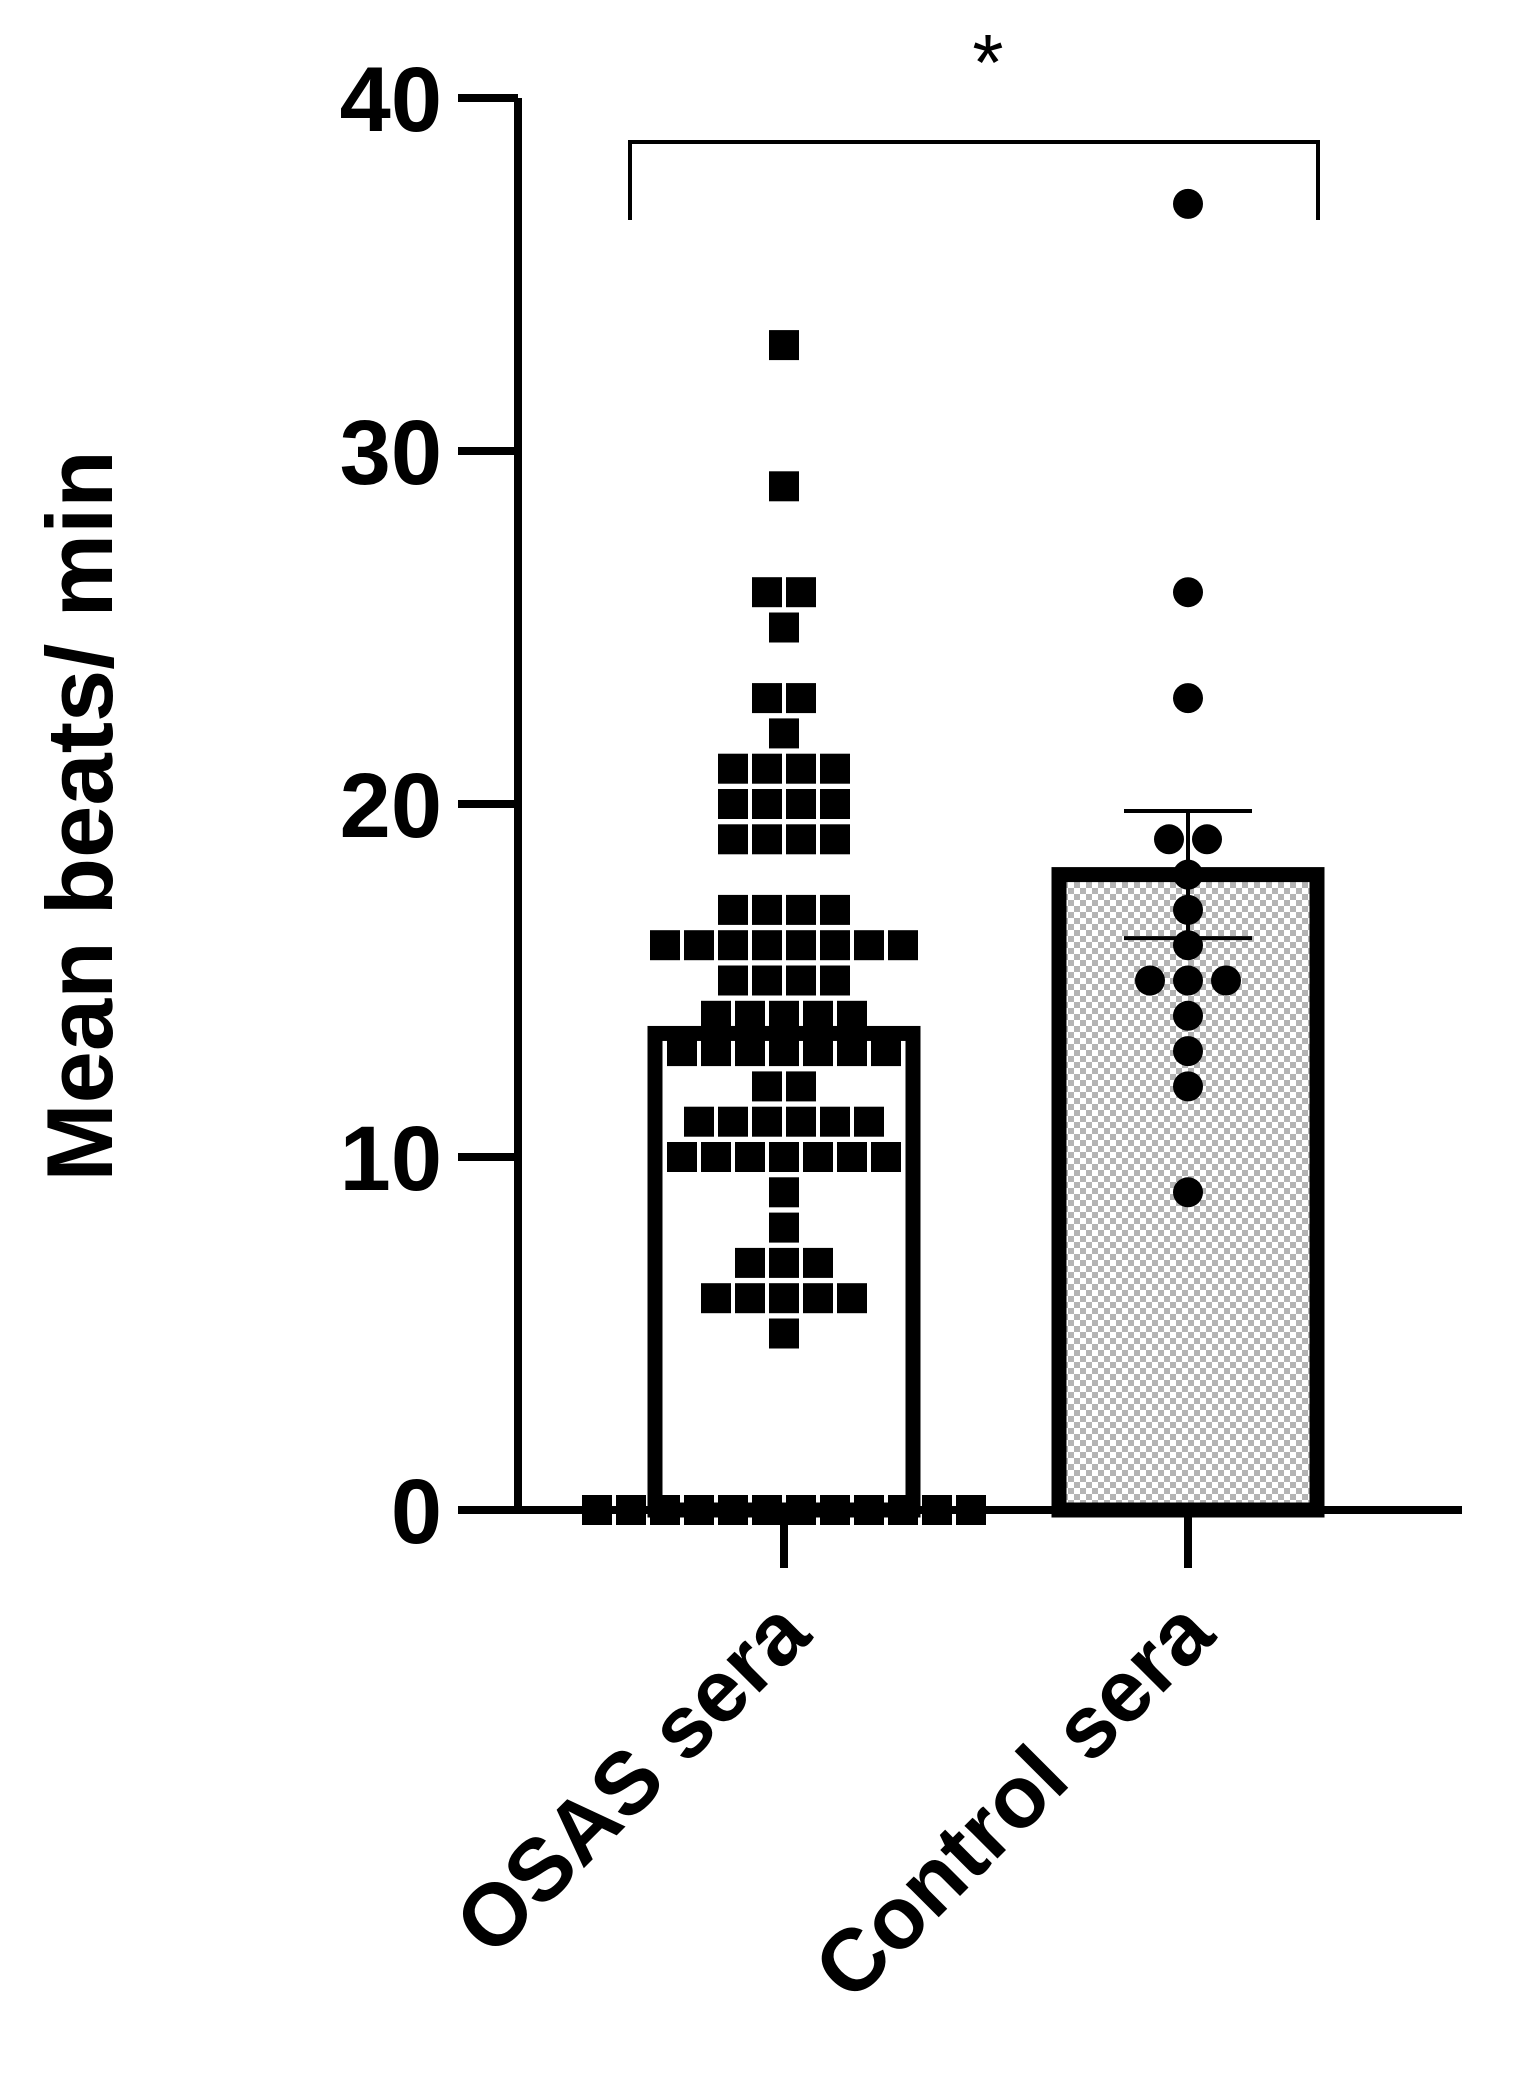  Describe the element at coordinates (974, 119) in the screenshot. I see `significance-layer: *` at that location.